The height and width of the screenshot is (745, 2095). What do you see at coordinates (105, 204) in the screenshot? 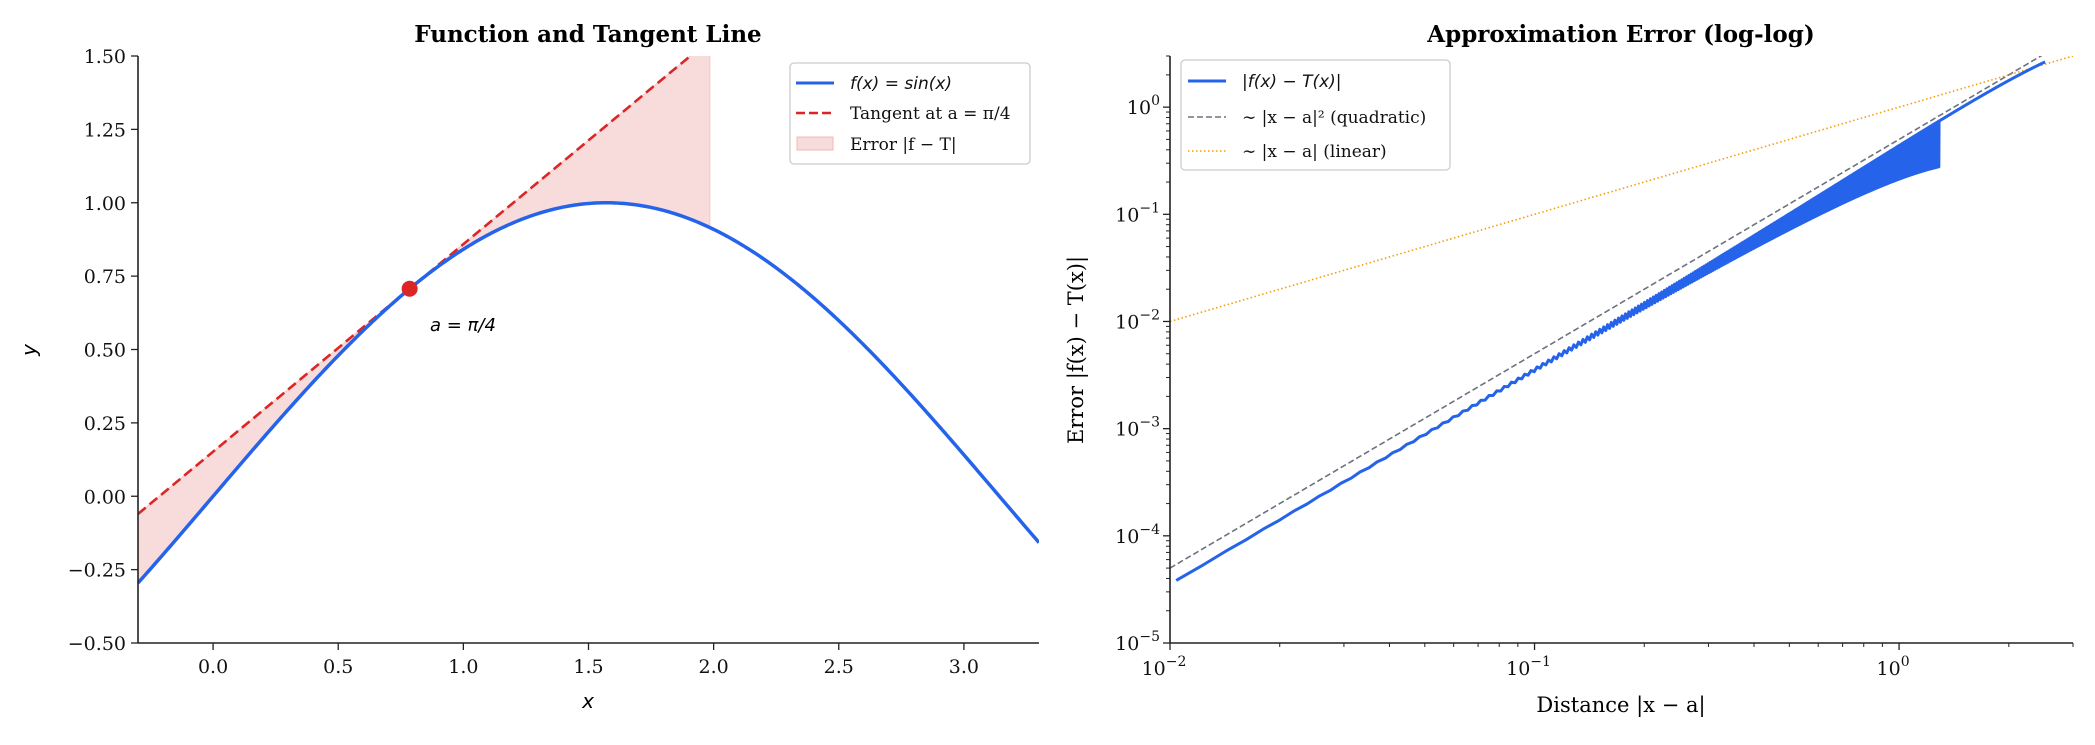
I see `y-tick-label: 1.00` at bounding box center [105, 204].